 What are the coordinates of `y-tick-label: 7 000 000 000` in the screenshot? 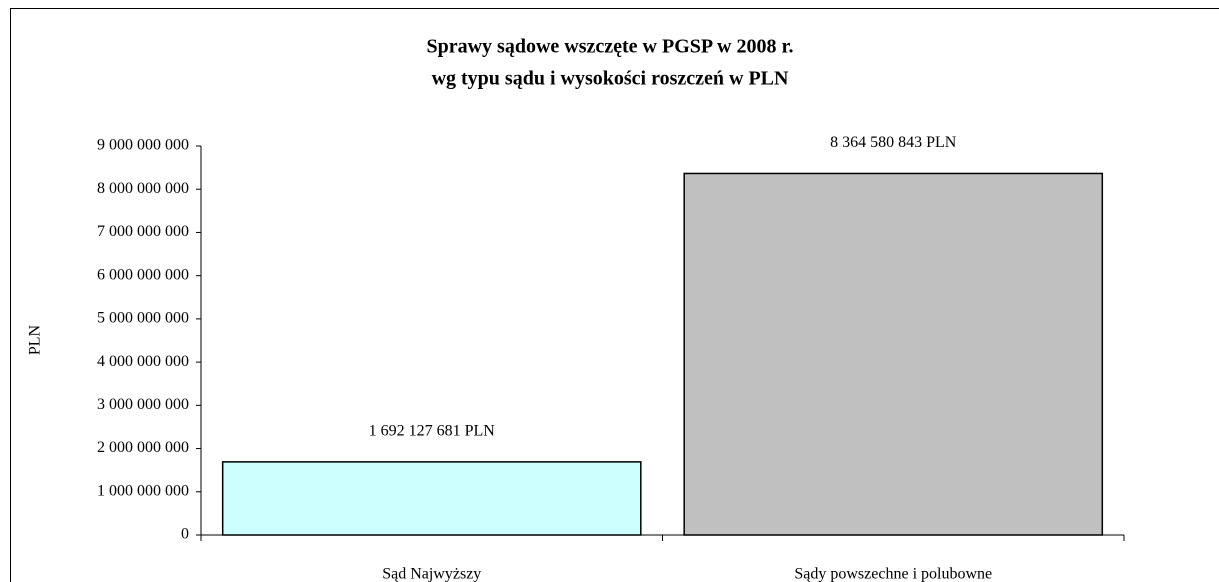 It's located at (143, 231).